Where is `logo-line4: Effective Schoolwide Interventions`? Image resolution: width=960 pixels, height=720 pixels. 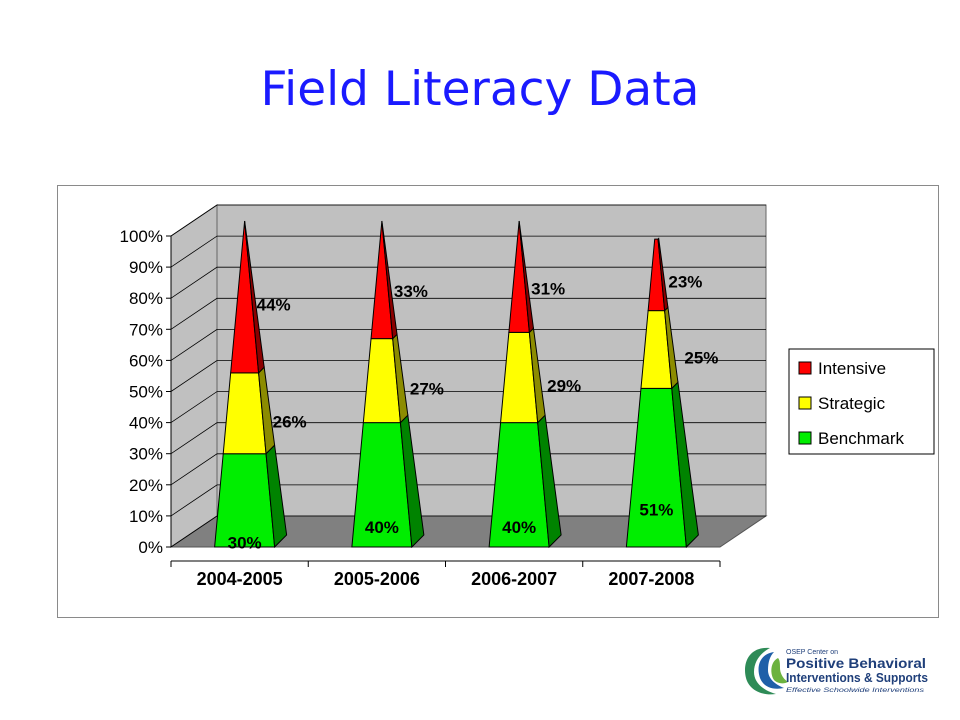 logo-line4: Effective Schoolwide Interventions is located at coordinates (855, 690).